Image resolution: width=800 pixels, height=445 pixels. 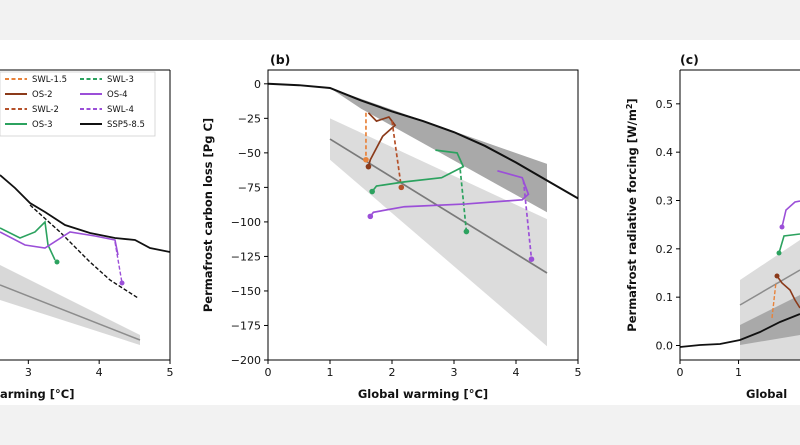 What do you see at coordinates (769, 287) in the screenshot?
I see `panel-c-grey-line` at bounding box center [769, 287].